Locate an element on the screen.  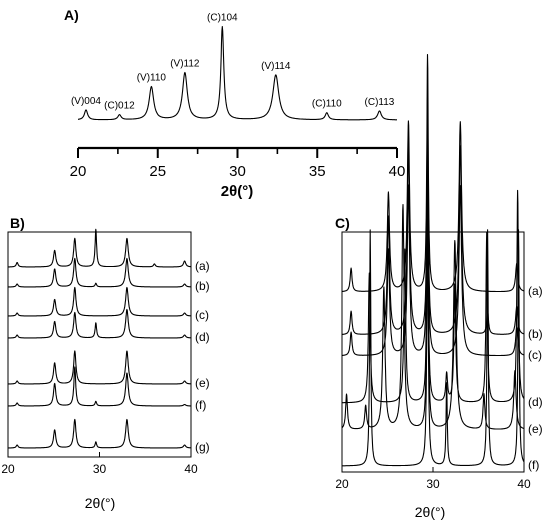
peak-label: (V)114 is located at coordinates (276, 66).